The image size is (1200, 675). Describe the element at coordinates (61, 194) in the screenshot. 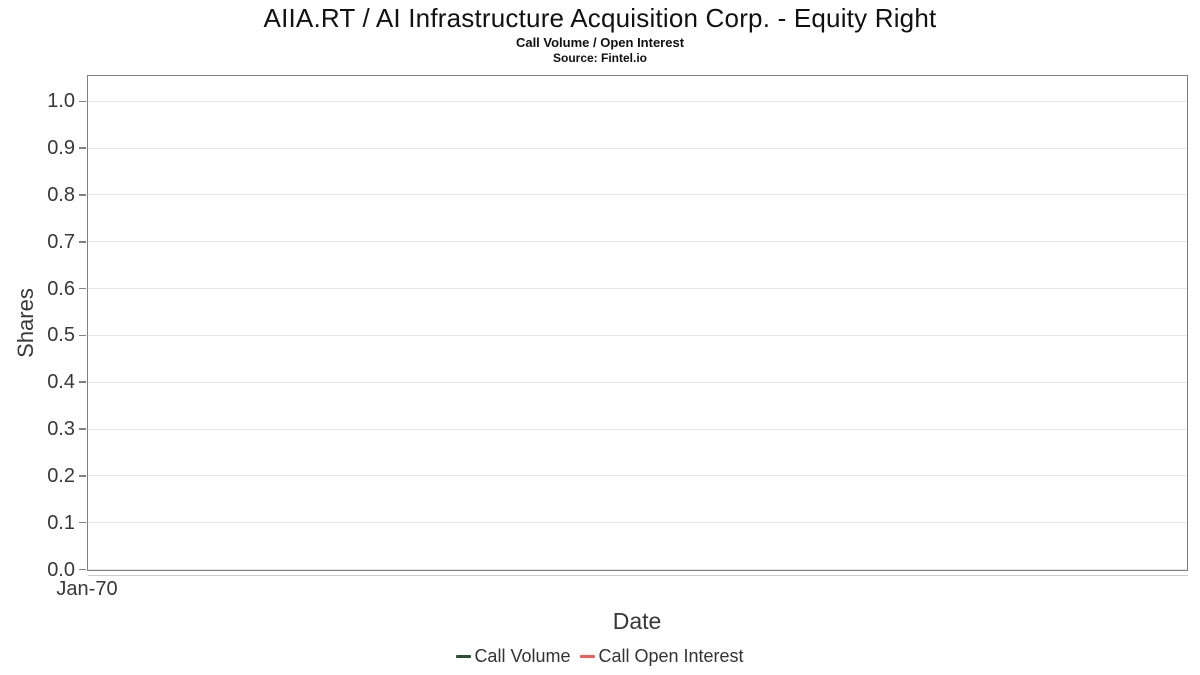

I see `y-tick-label: 0.8` at that location.